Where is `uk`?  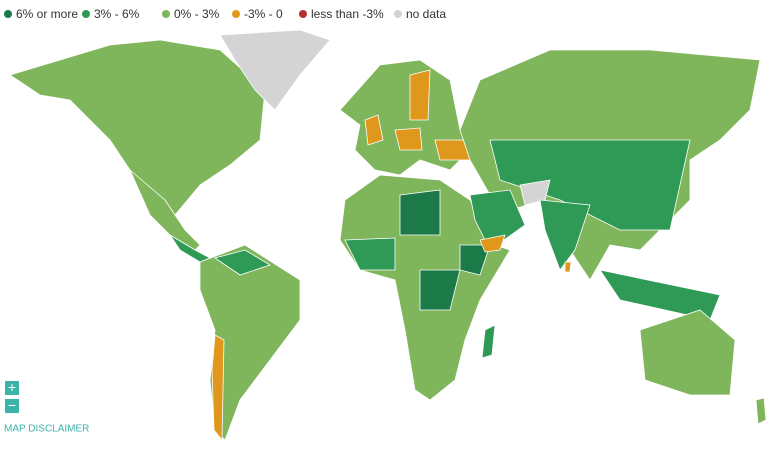 uk is located at coordinates (374, 130).